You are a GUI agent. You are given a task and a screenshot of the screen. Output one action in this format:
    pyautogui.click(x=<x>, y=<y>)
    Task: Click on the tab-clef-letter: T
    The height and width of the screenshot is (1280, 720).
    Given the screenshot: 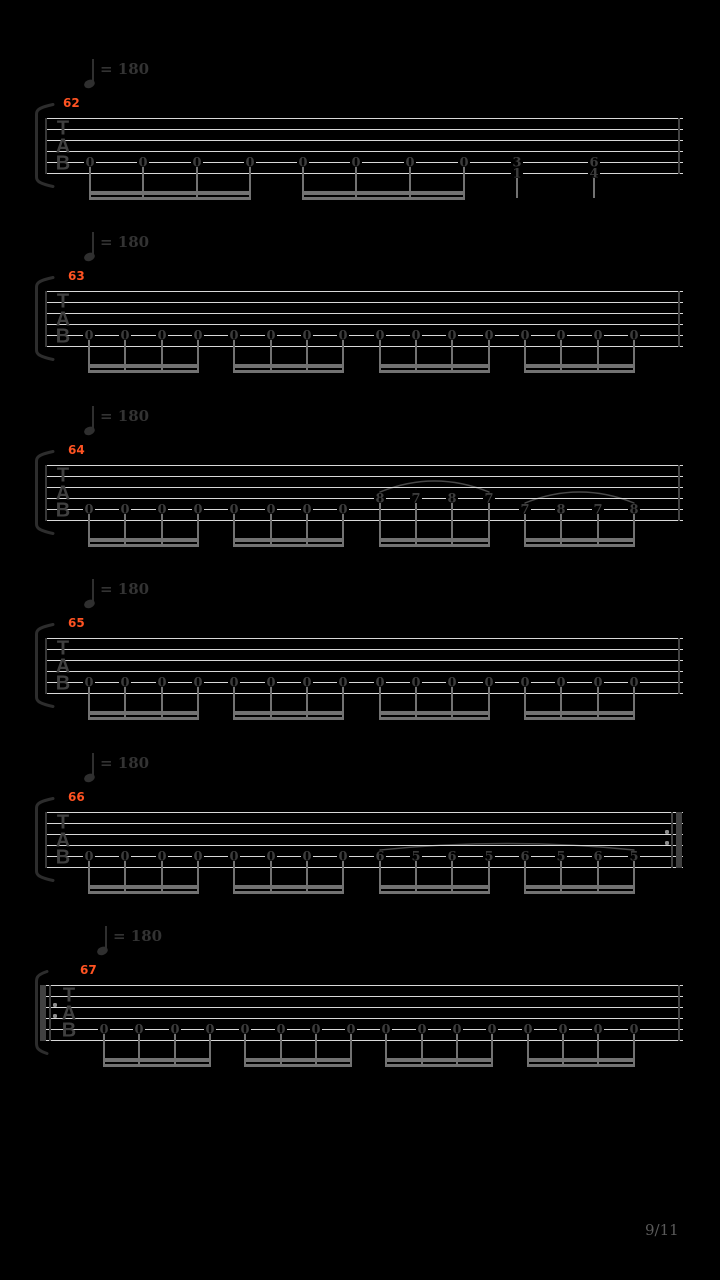 What is the action you would take?
    pyautogui.click(x=63, y=822)
    